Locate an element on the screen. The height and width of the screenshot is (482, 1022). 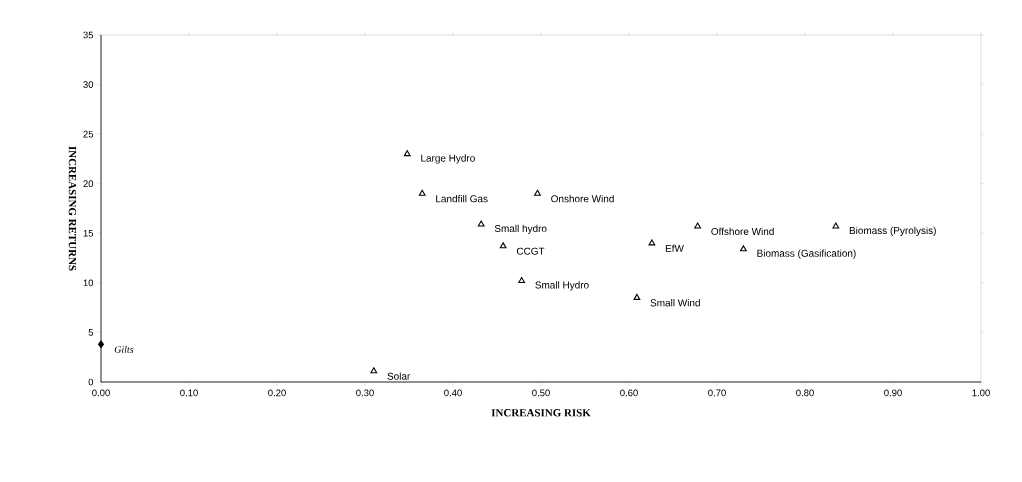
y-tick-label: 20 is located at coordinates (88, 184).